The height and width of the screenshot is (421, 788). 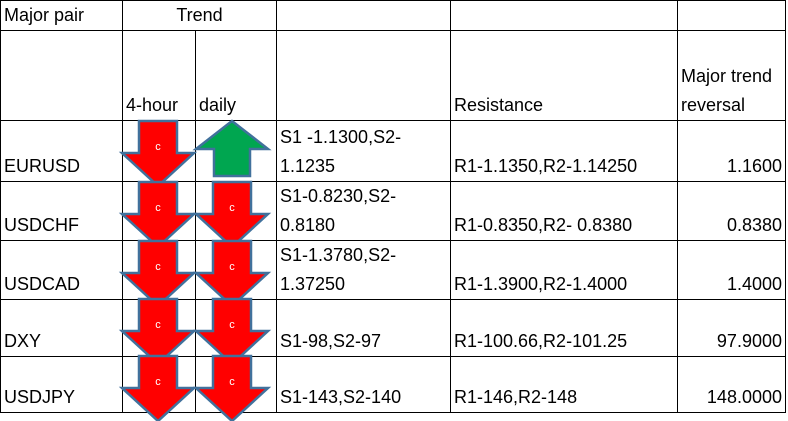 I want to click on pair-cell: EURUSD, so click(x=61, y=151).